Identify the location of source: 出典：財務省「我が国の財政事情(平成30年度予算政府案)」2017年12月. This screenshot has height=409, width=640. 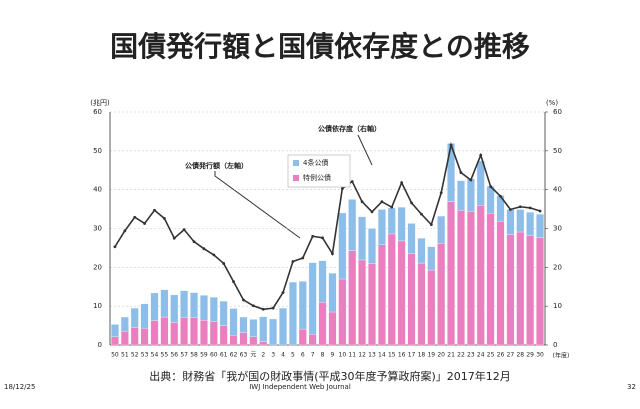
(330, 376).